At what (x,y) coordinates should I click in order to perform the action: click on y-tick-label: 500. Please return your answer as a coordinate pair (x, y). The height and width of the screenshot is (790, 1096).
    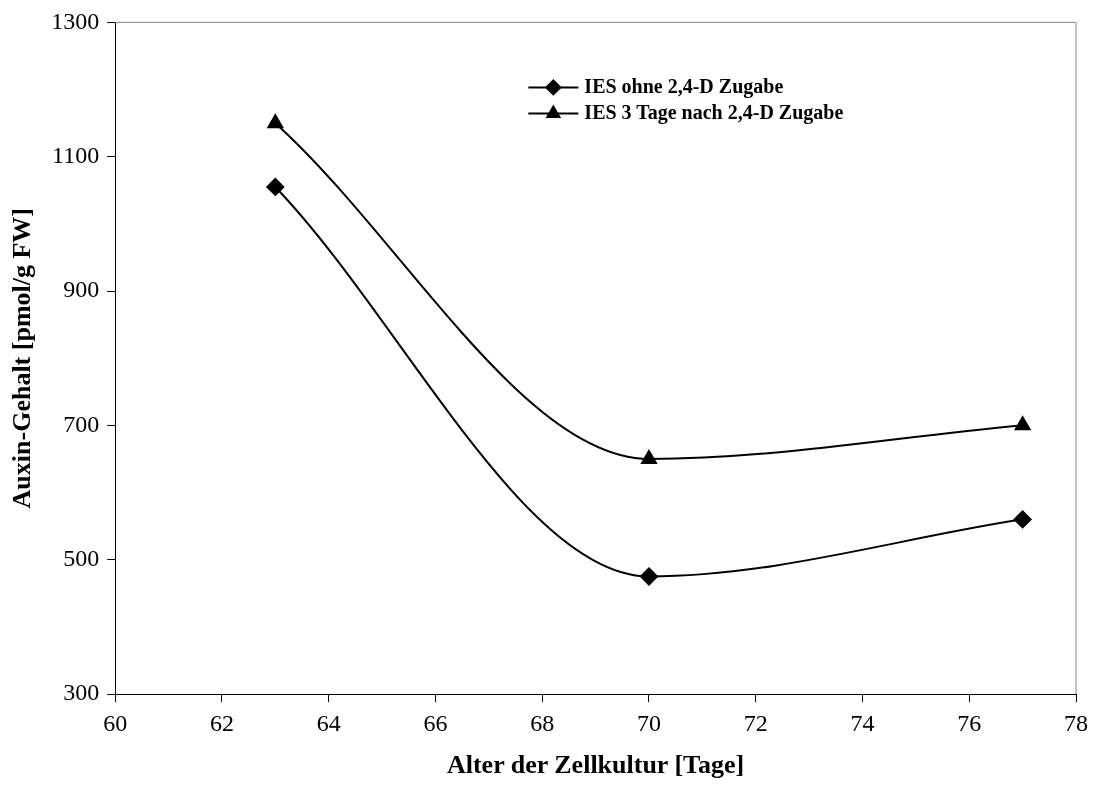
    Looking at the image, I should click on (81, 557).